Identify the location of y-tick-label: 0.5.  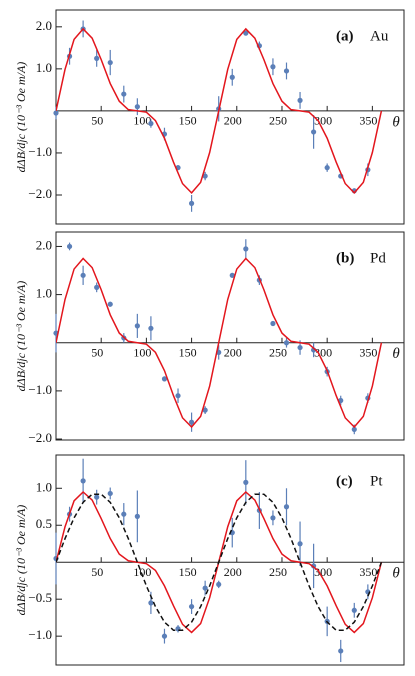
(44, 523).